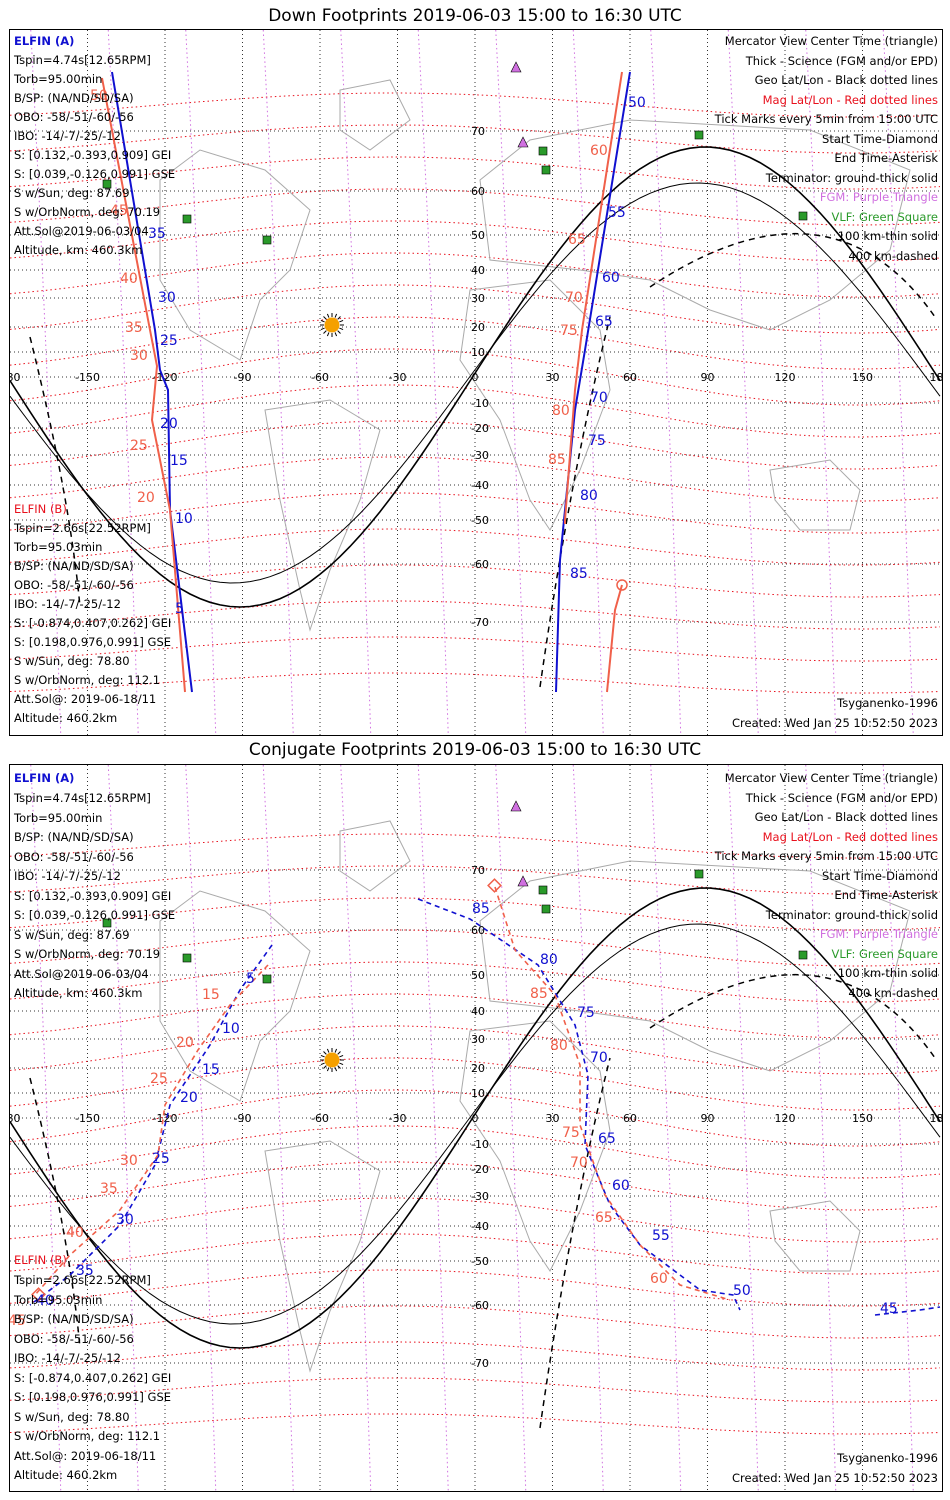 The width and height of the screenshot is (950, 1500). What do you see at coordinates (889, 1309) in the screenshot?
I see `elfin-a-tick-label: 45` at bounding box center [889, 1309].